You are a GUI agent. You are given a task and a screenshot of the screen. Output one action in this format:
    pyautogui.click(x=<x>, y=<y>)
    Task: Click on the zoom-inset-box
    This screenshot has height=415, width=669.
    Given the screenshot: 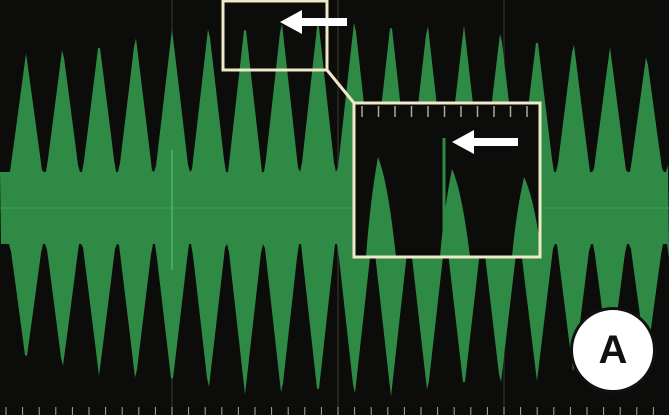 What is the action you would take?
    pyautogui.click(x=447, y=180)
    